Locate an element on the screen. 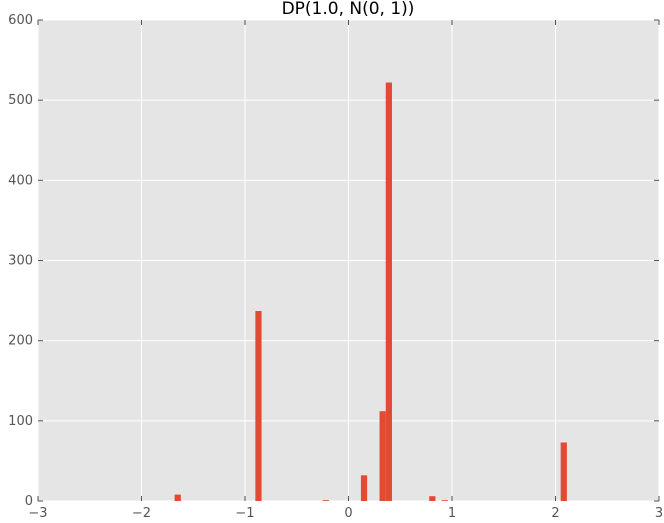  x-tick-label: 0 is located at coordinates (348, 513).